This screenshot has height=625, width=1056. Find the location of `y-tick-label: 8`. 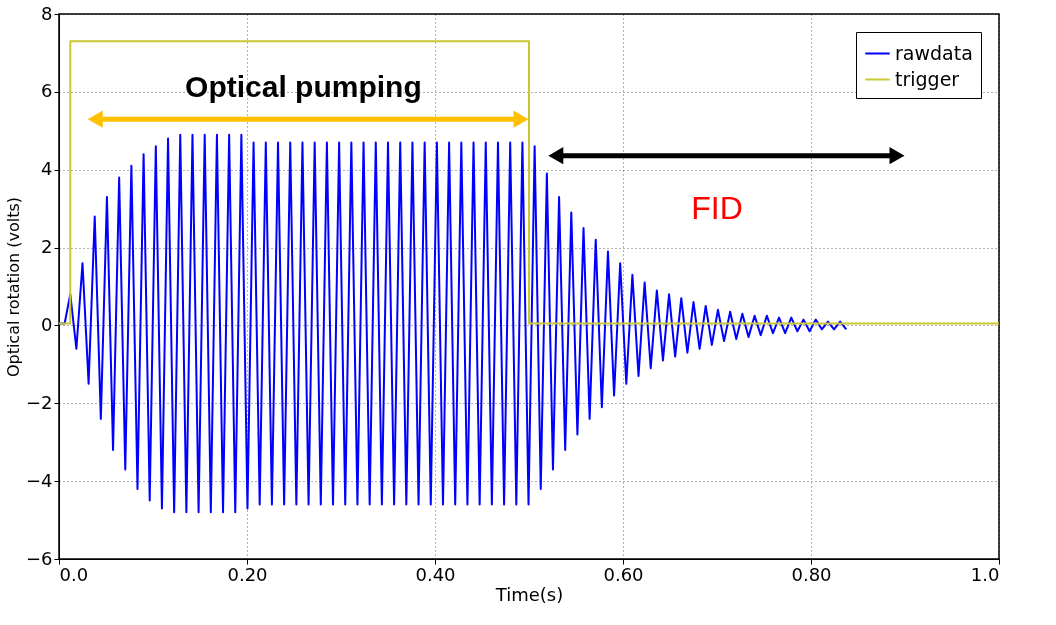

y-tick-label: 8 is located at coordinates (47, 13).